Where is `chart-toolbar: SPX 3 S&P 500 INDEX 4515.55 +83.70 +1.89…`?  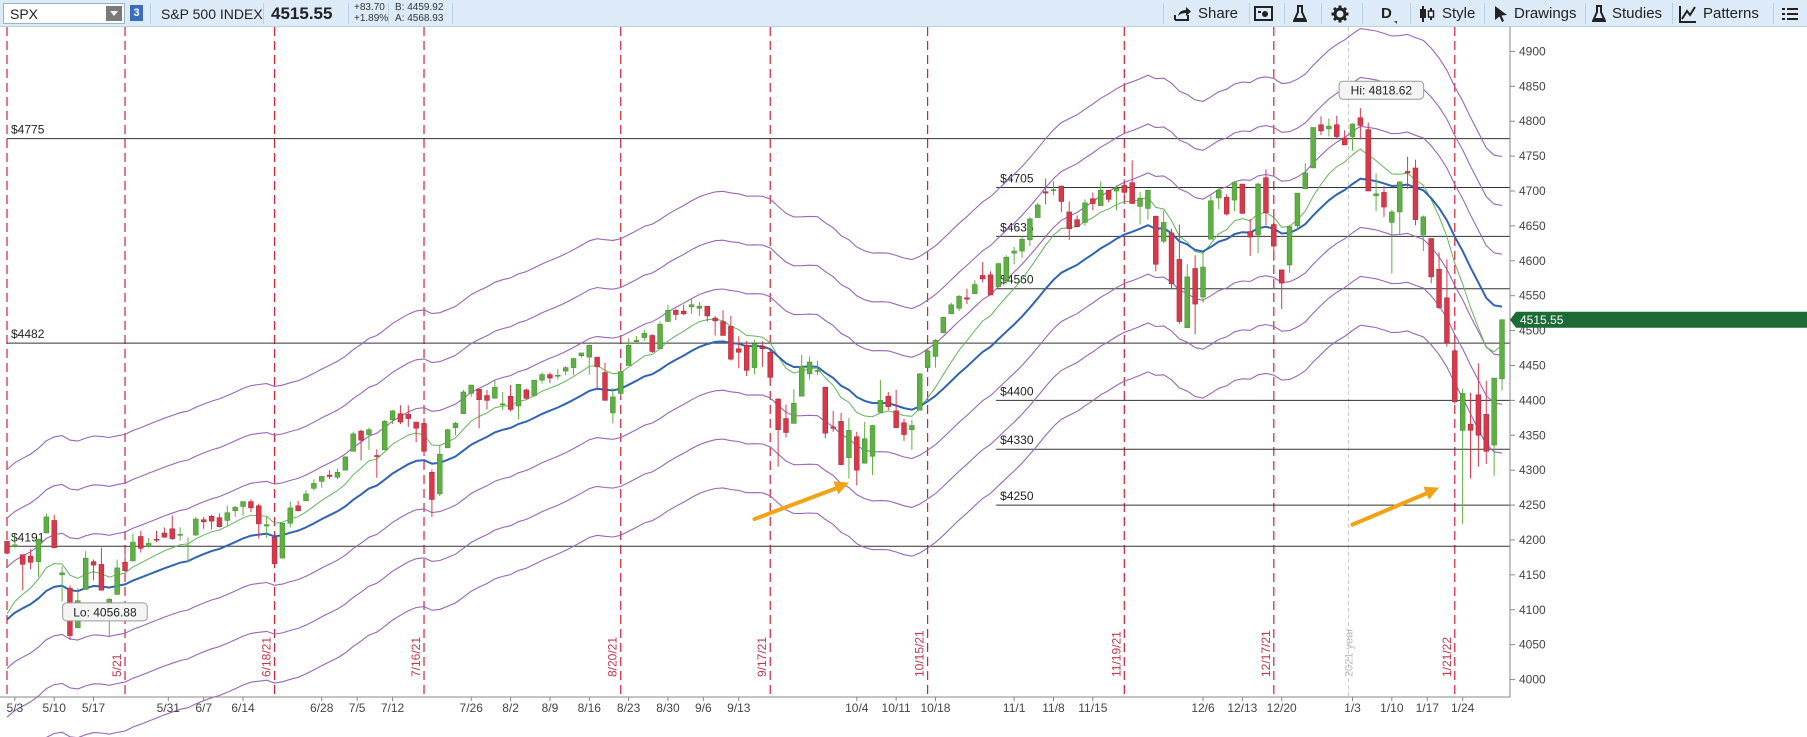 chart-toolbar: SPX 3 S&P 500 INDEX 4515.55 +83.70 +1.89… is located at coordinates (903, 13).